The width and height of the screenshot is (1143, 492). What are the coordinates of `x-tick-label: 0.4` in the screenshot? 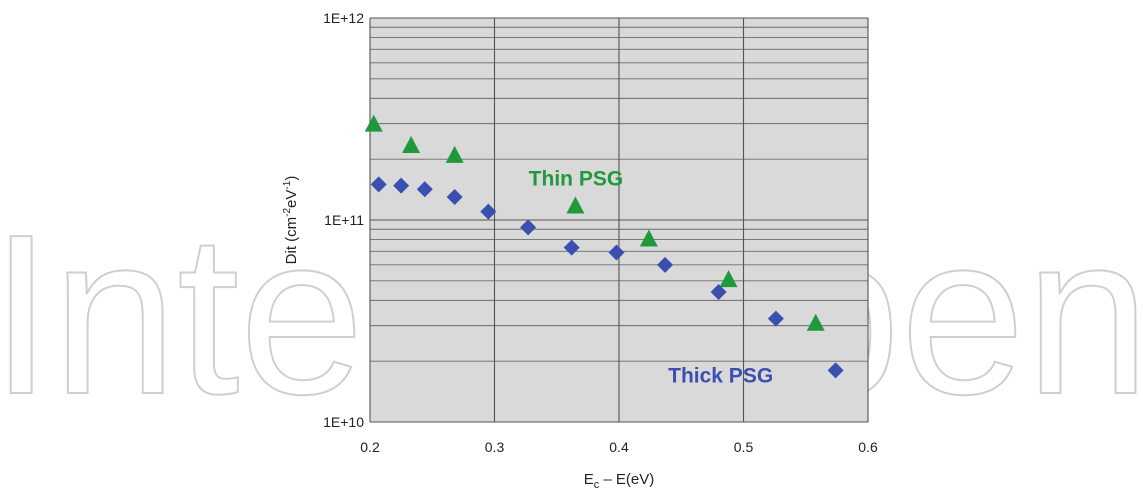 It's located at (619, 447).